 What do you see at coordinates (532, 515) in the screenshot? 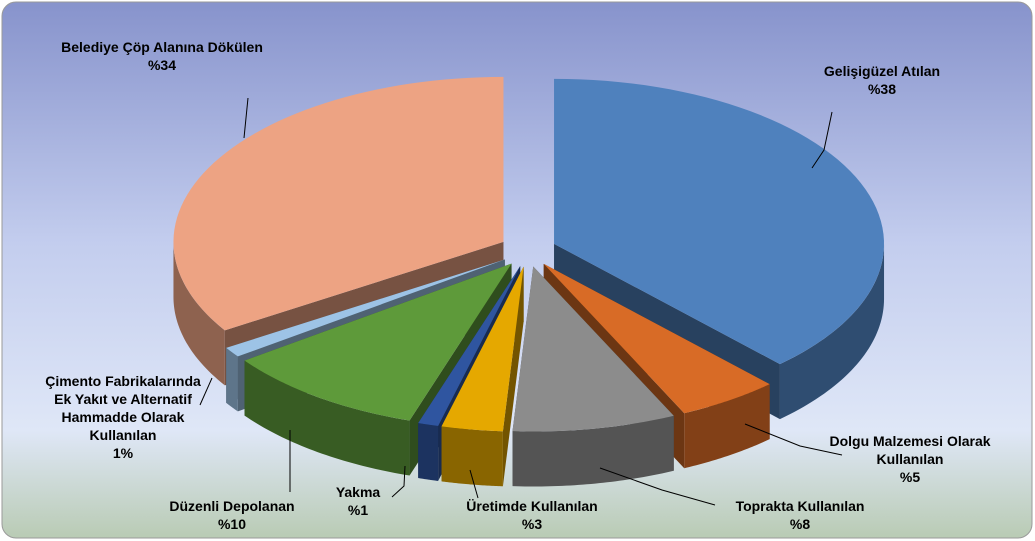
I see `data-label: Üretimde Kullanılan %3` at bounding box center [532, 515].